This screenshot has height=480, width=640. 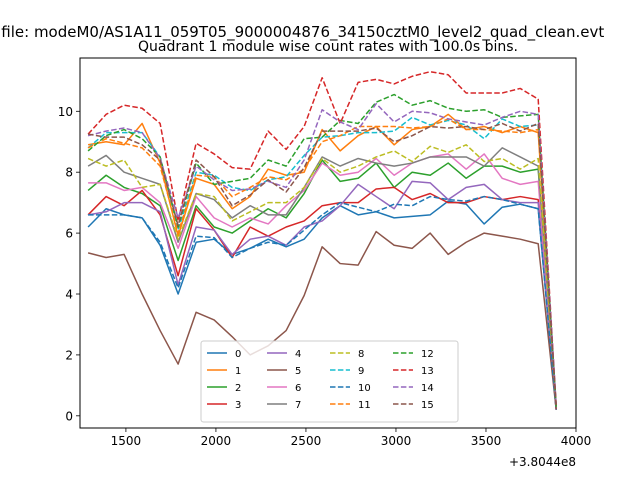 I want to click on legend-label-3: 3, so click(x=238, y=405).